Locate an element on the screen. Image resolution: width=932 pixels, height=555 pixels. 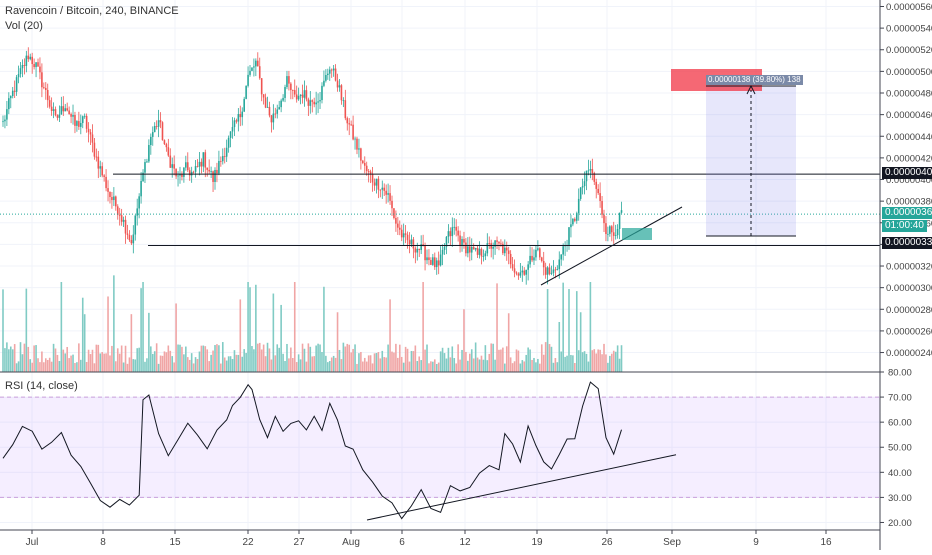
price-tick-label: 0.00000240 is located at coordinates (909, 353).